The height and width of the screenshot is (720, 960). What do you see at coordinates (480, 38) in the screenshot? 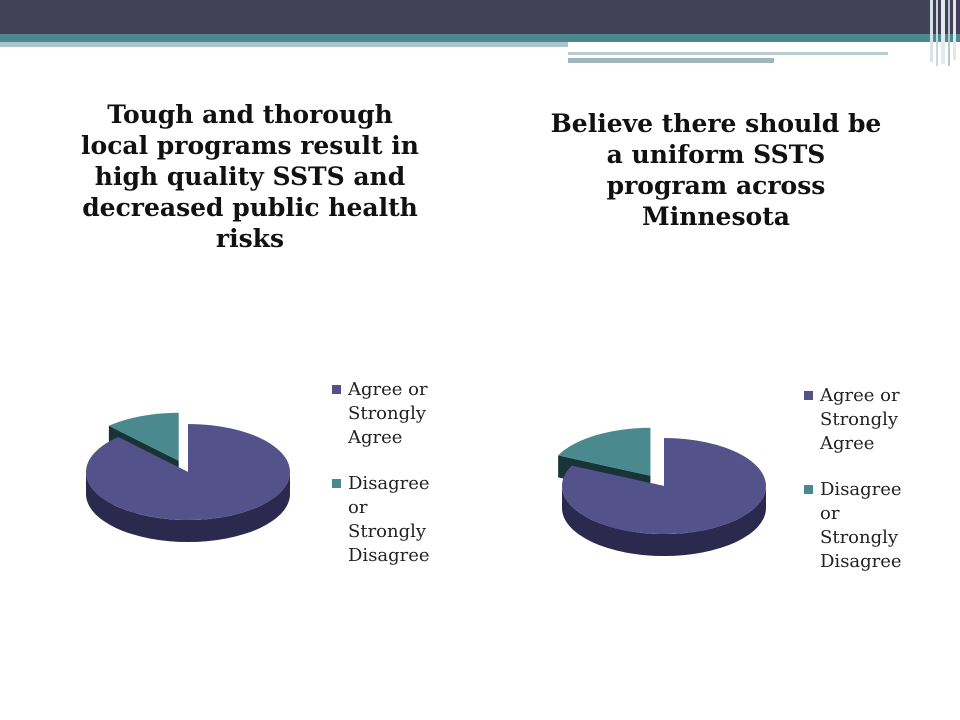
I see `slide-header-accent` at bounding box center [480, 38].